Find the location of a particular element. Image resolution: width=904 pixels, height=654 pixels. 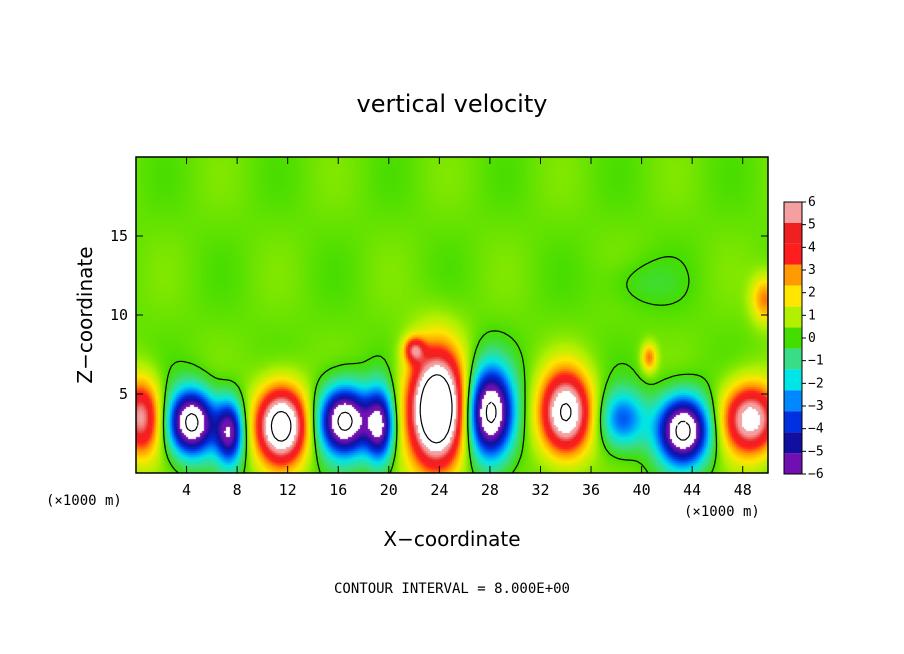

contour-negative is located at coordinates (438, 421).